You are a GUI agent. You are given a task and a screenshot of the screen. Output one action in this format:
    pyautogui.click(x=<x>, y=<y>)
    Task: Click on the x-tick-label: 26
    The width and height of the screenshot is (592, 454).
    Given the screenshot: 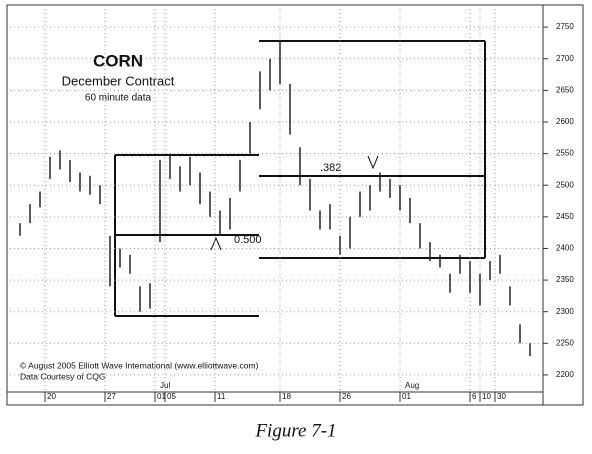 What is the action you would take?
    pyautogui.click(x=346, y=396)
    